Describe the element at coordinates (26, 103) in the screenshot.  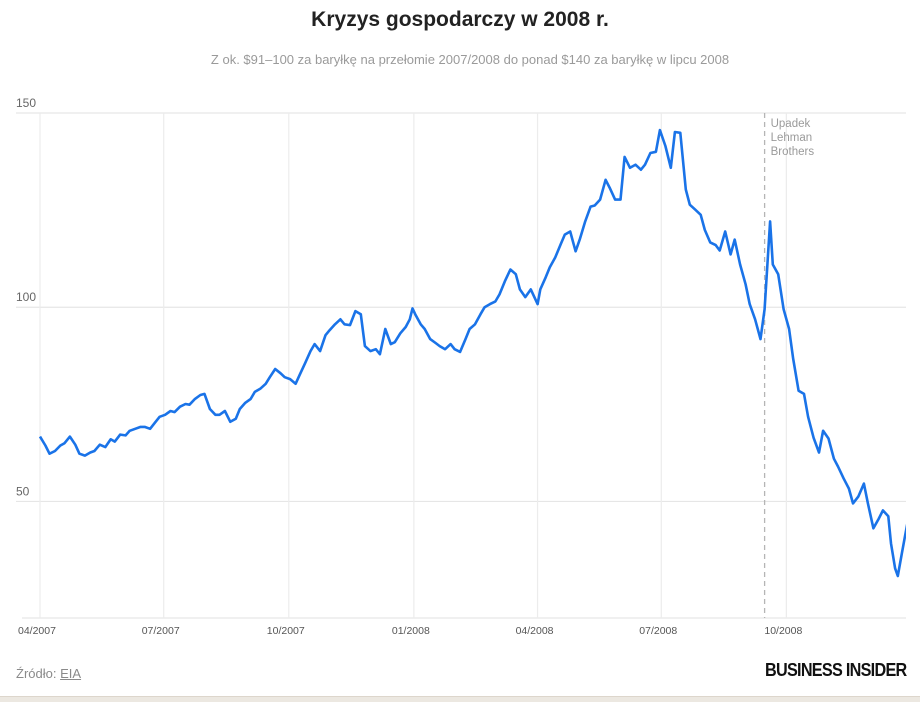
I see `y-tick-label: 150` at that location.